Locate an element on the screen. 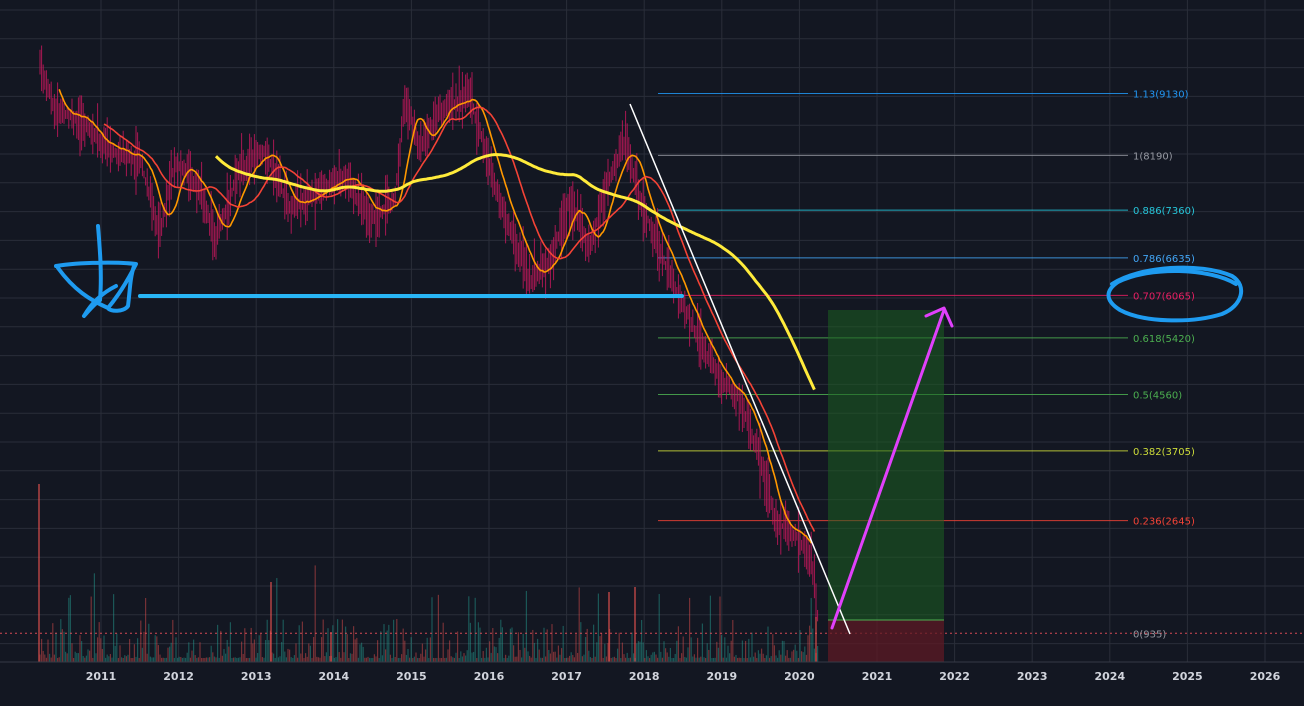 Image resolution: width=1304 pixels, height=706 pixels. fib-level-label: 0(935) is located at coordinates (1149, 634).